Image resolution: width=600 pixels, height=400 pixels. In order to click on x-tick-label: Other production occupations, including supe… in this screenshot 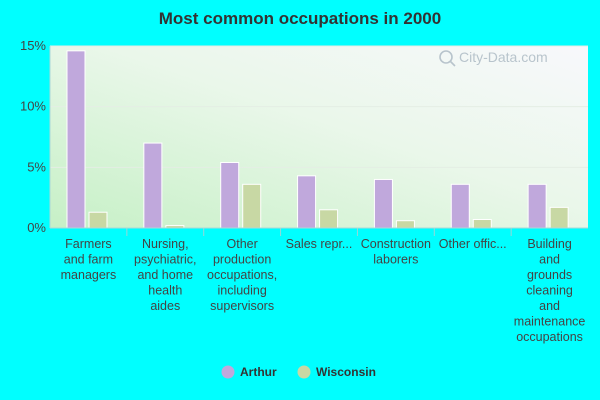, I will do `click(242, 275)`.